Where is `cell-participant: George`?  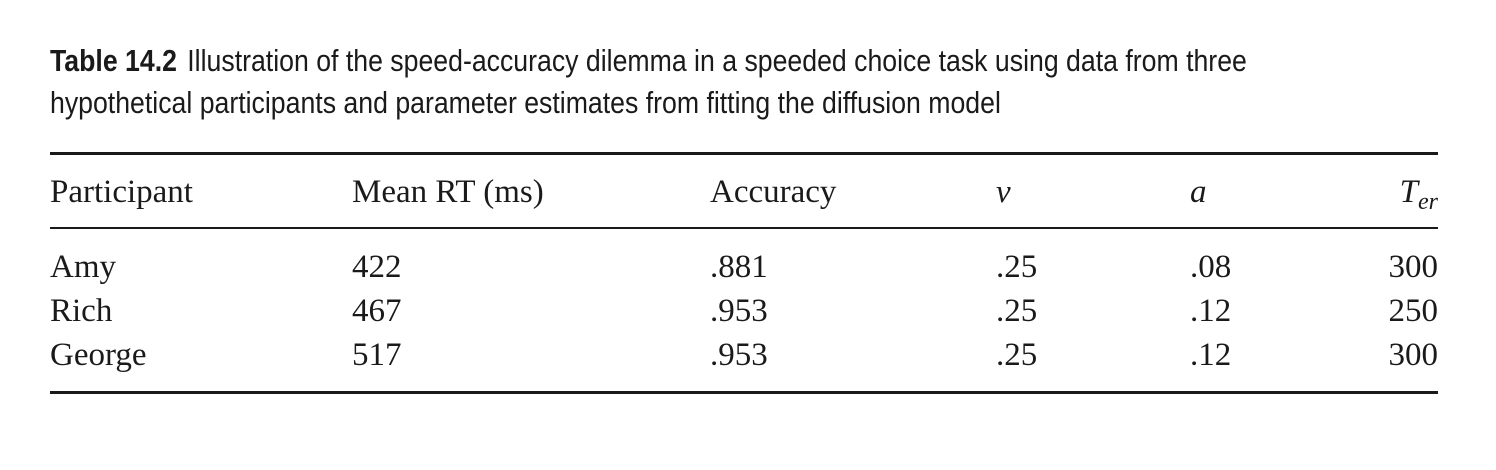 cell-participant: George is located at coordinates (98, 355).